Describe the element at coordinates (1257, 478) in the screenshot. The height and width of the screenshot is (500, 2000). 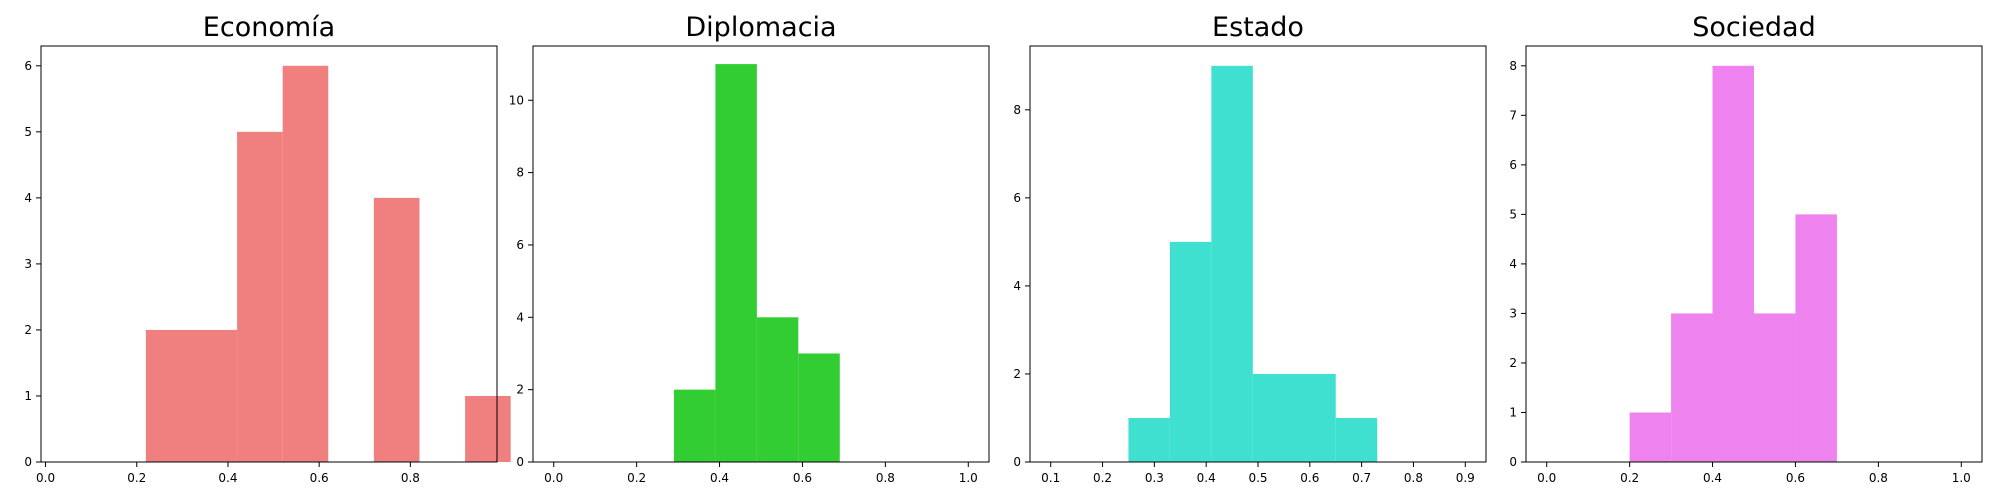
I see `x-tick-label: 0.5` at that location.